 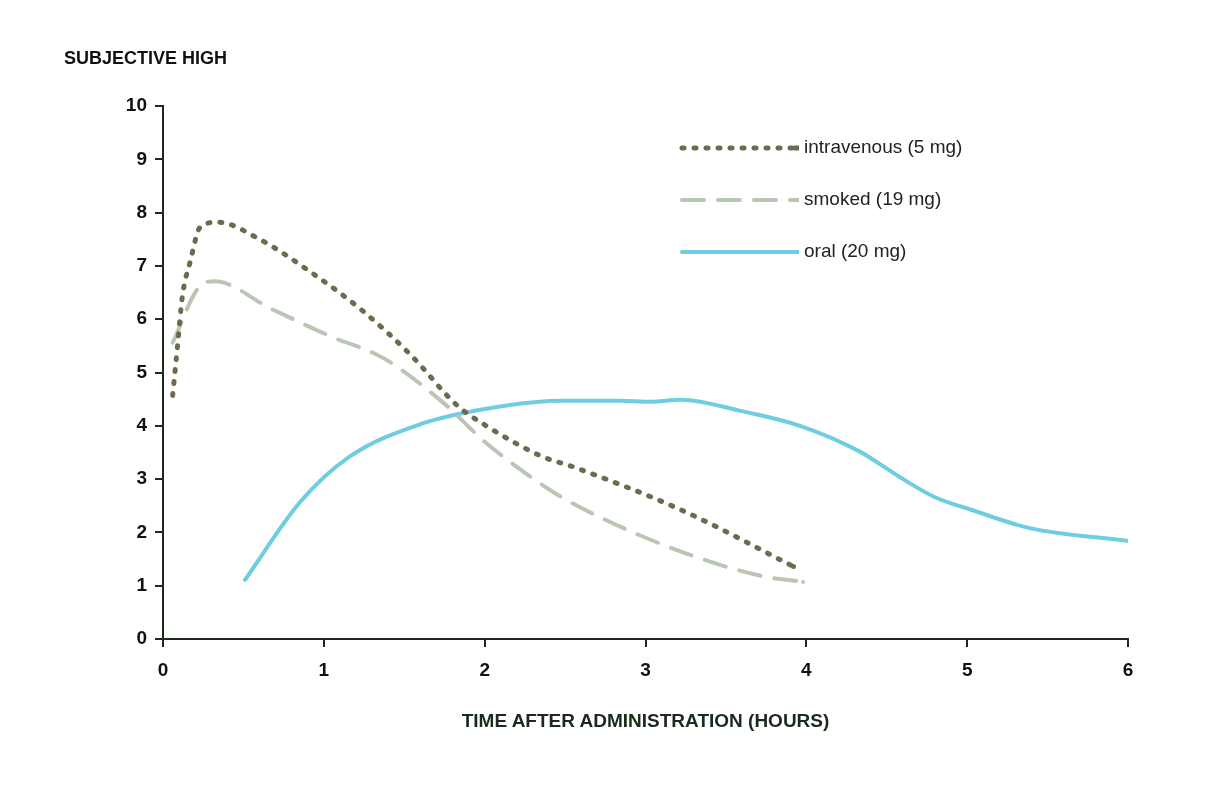 I want to click on x-tick-label: 2, so click(x=484, y=669).